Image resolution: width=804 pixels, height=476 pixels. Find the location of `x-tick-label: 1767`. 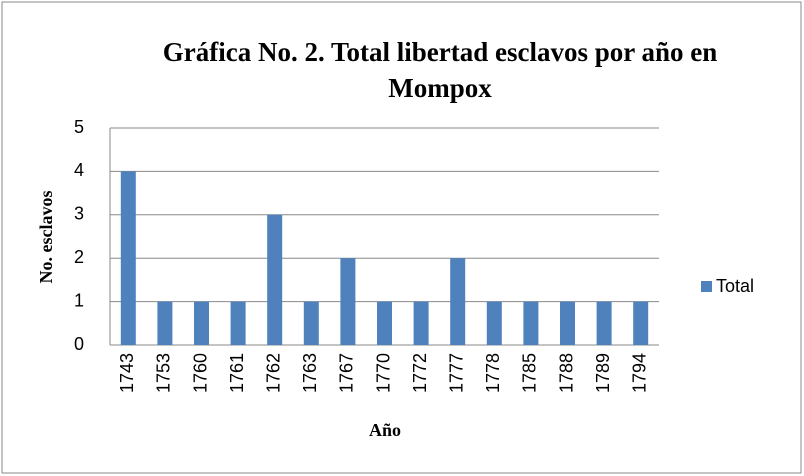

x-tick-label: 1767 is located at coordinates (347, 373).